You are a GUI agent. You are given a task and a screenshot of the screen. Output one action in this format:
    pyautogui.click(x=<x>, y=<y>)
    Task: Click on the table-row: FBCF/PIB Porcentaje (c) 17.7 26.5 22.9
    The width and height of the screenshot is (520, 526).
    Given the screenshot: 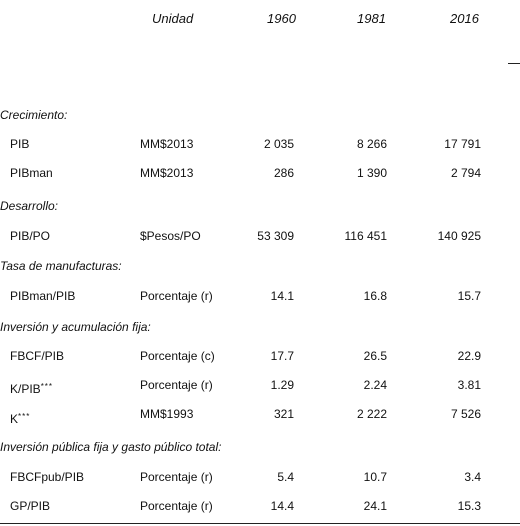 What is the action you would take?
    pyautogui.click(x=260, y=359)
    